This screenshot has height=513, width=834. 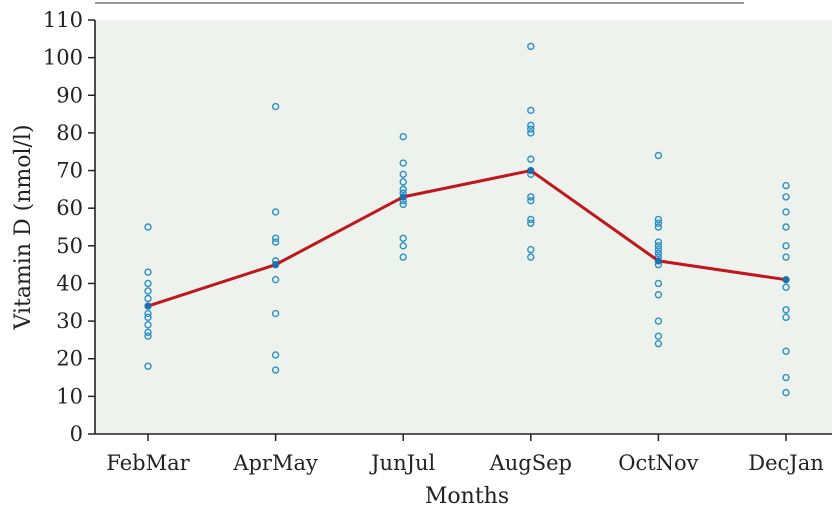 What do you see at coordinates (69, 246) in the screenshot?
I see `y-tick-label: 50` at bounding box center [69, 246].